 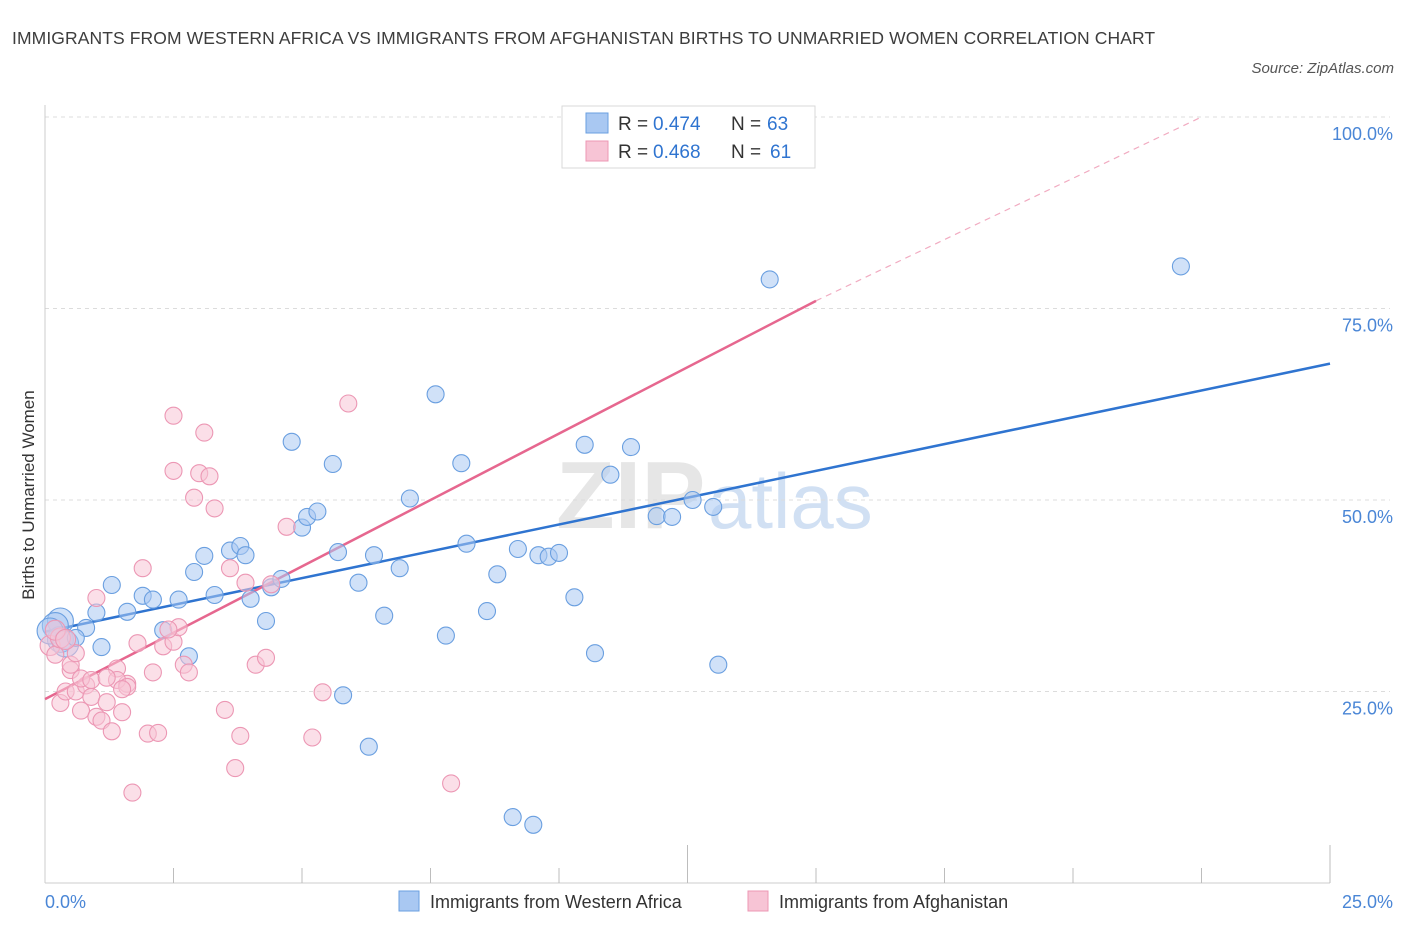 What do you see at coordinates (1362, 134) in the screenshot?
I see `y-tick-label-0: 100.0%` at bounding box center [1362, 134].